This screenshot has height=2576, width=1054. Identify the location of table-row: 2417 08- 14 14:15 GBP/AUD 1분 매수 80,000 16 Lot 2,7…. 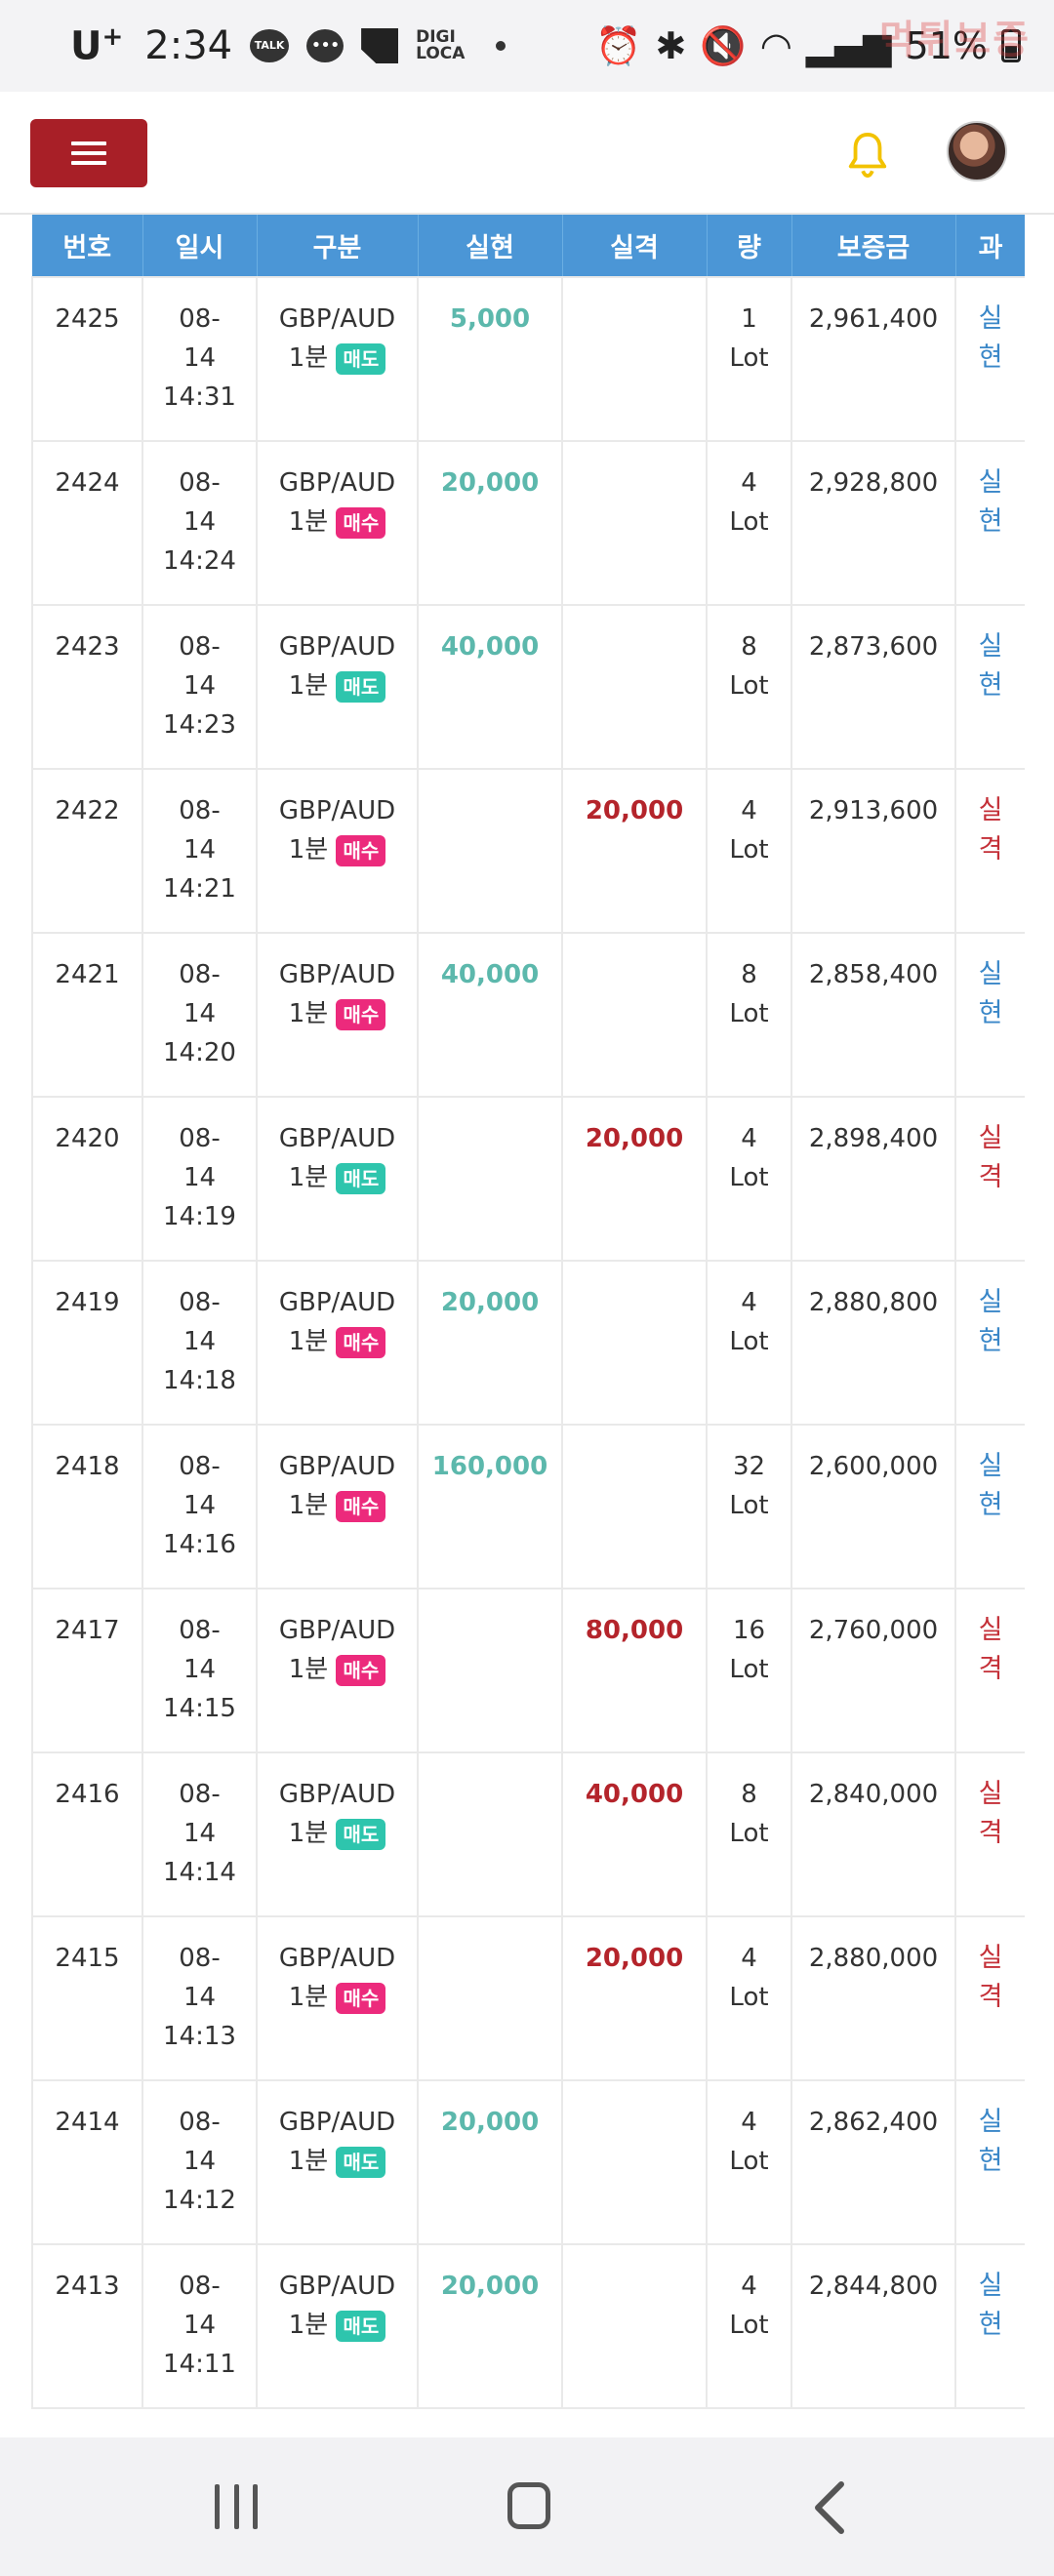
(528, 1670).